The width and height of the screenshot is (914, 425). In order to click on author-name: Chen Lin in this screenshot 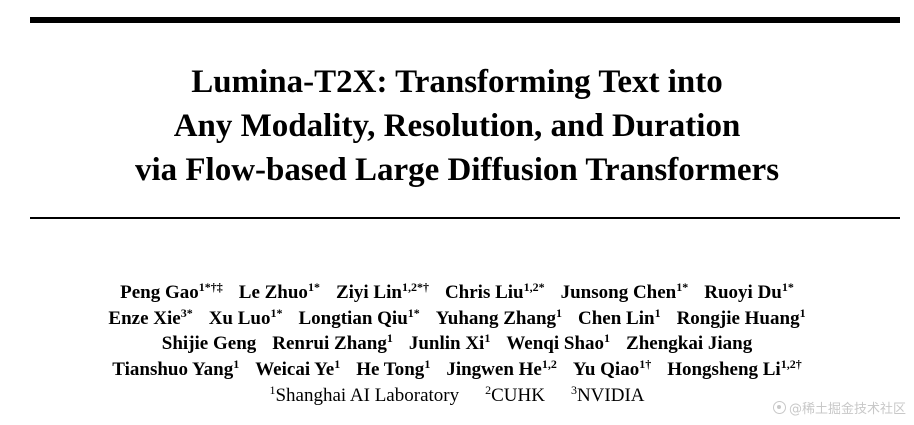, I will do `click(616, 318)`.